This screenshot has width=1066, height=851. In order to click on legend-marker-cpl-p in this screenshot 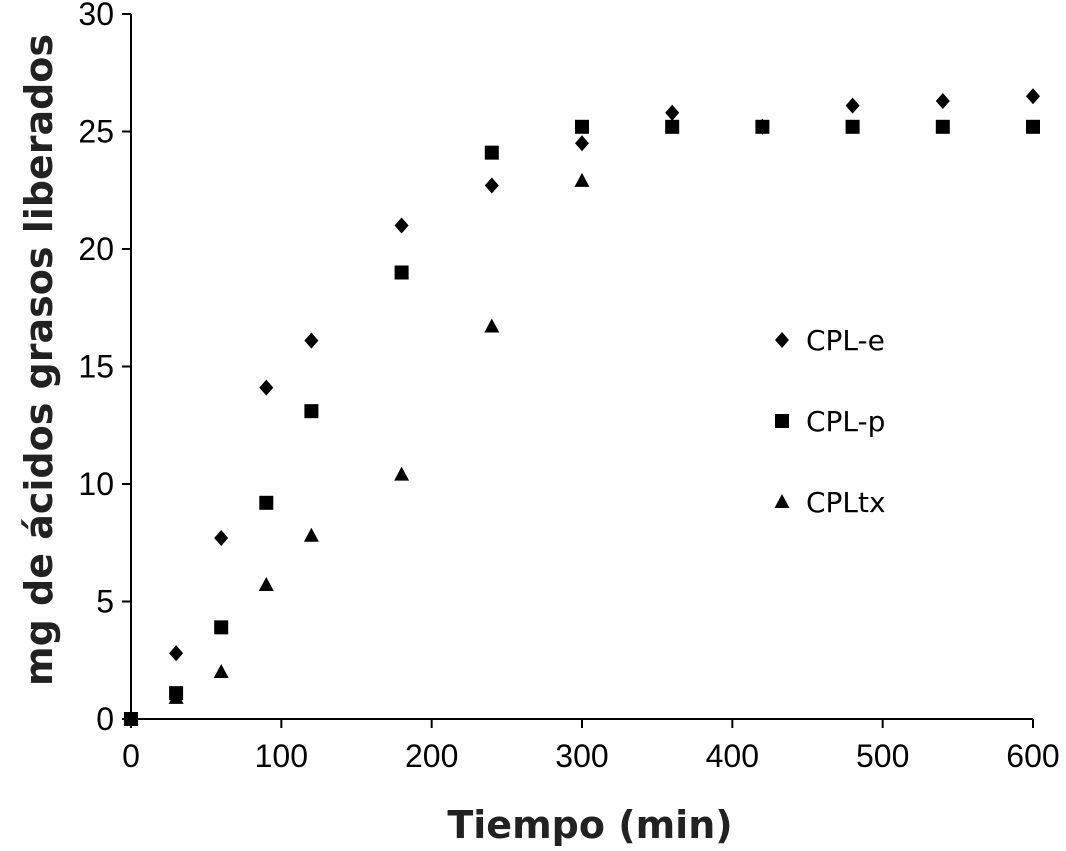, I will do `click(782, 421)`.